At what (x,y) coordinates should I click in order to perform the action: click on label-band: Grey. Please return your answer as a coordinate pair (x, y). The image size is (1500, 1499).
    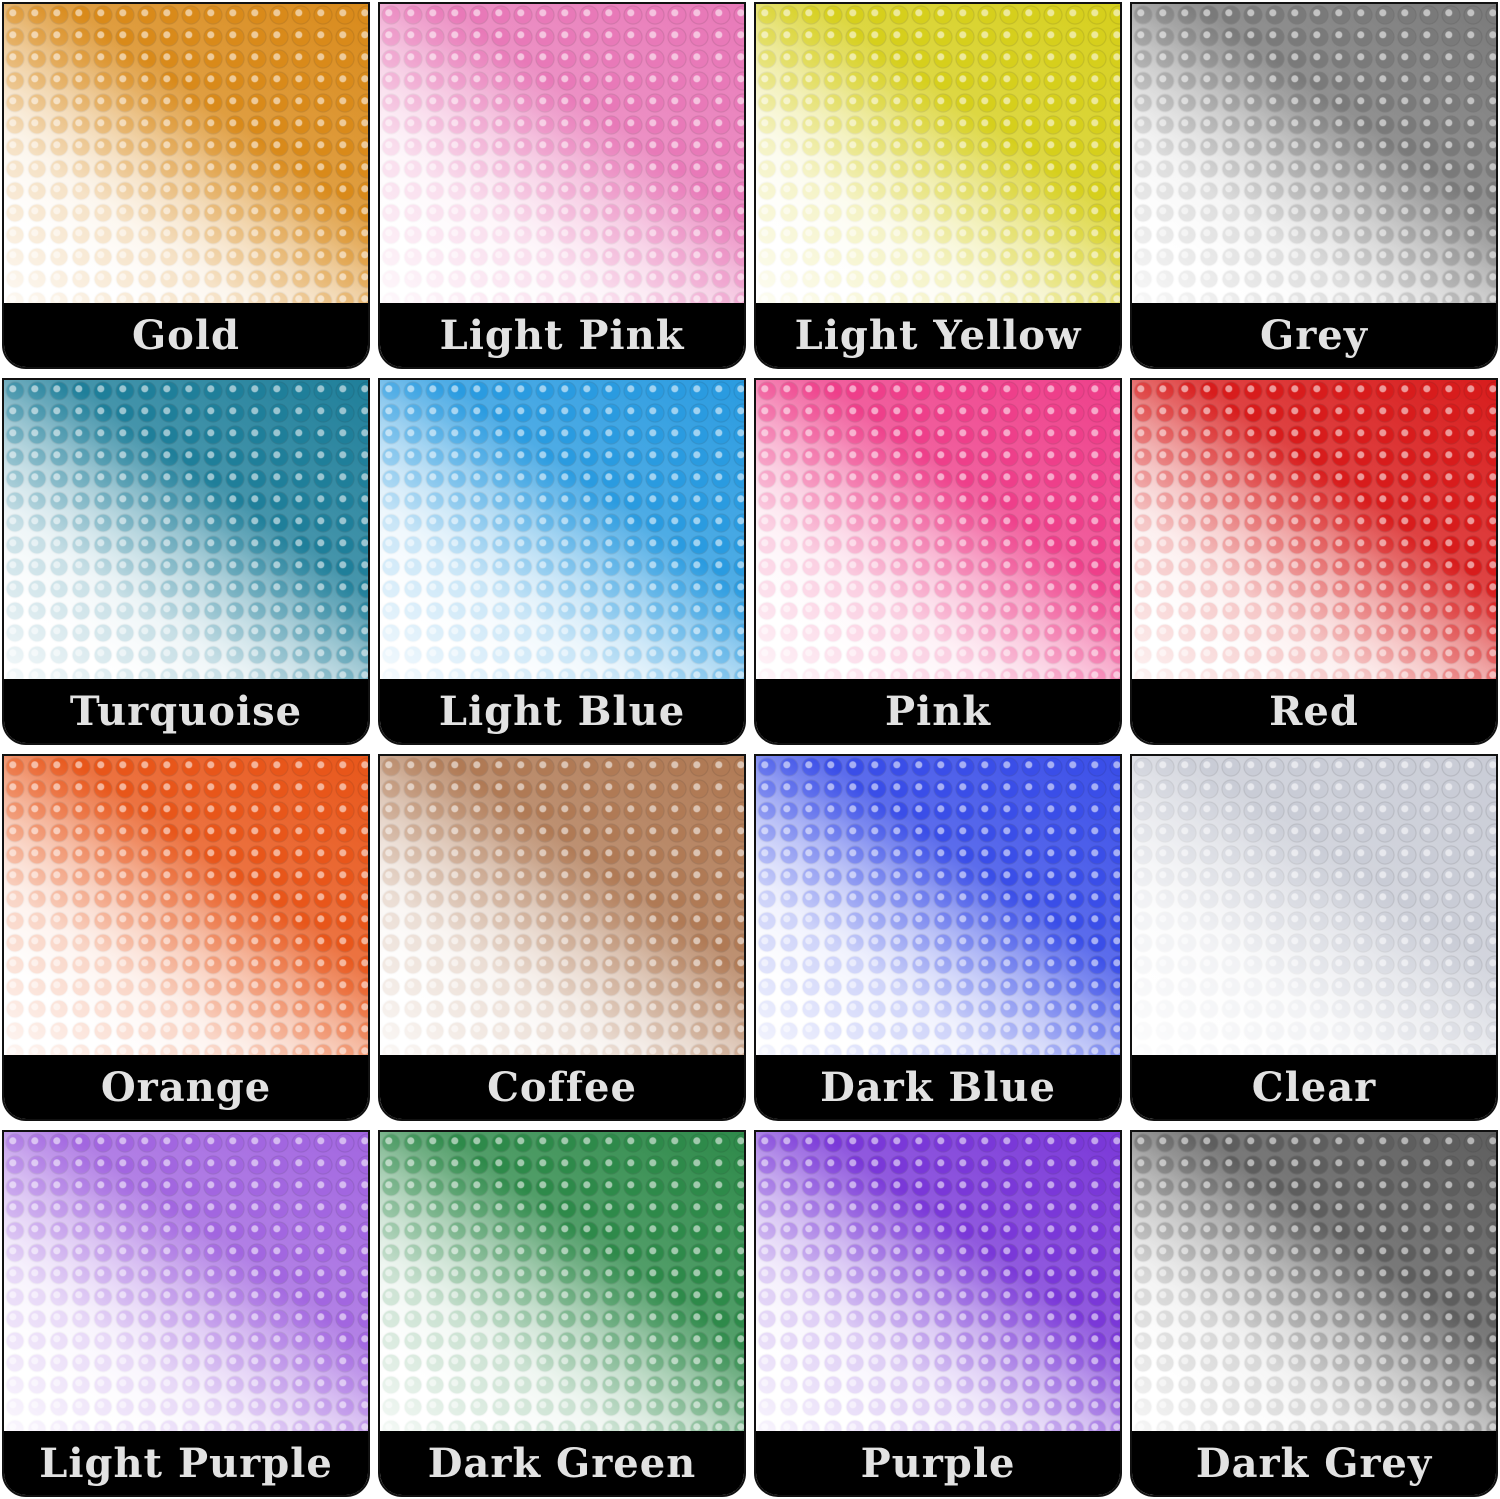
    Looking at the image, I should click on (1314, 335).